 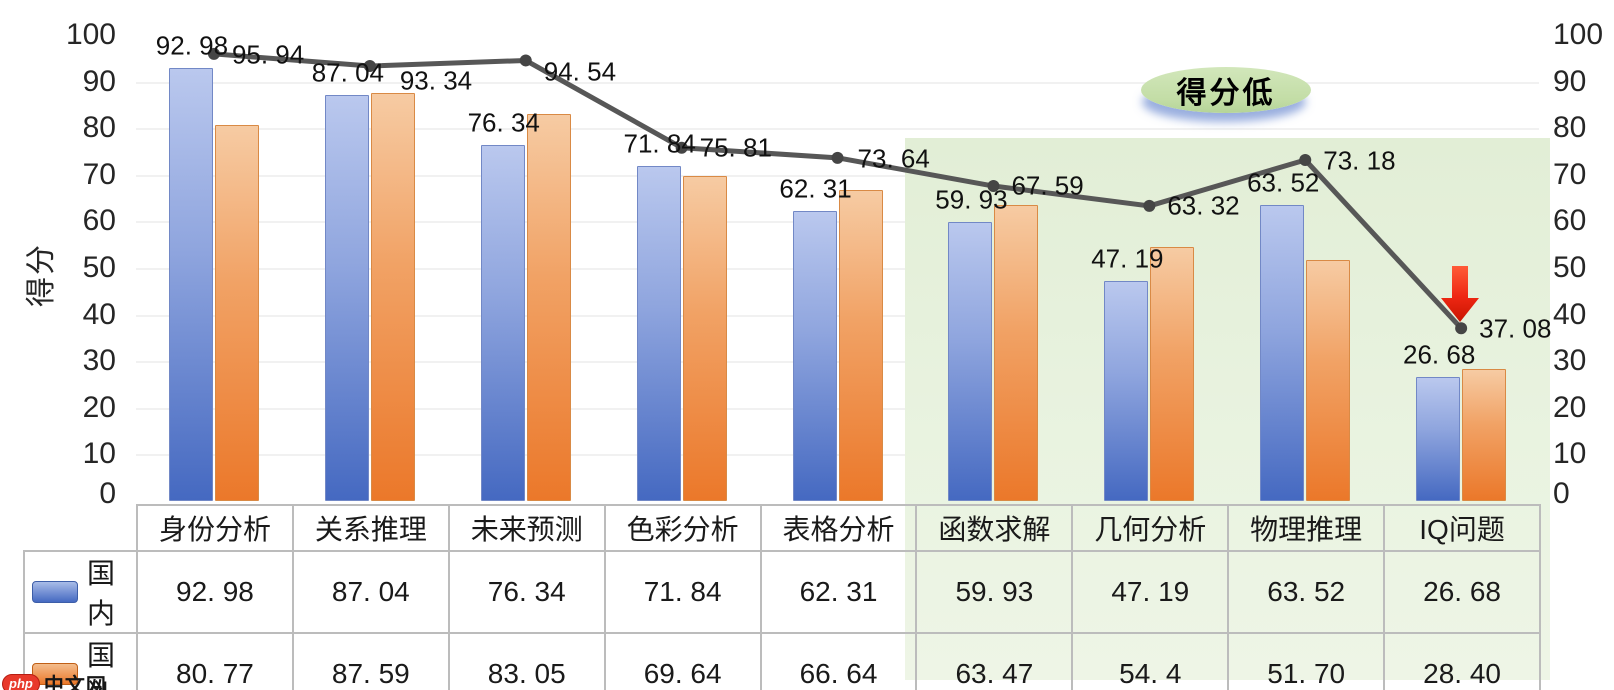 I want to click on y-tick-right-100: 100, so click(x=1578, y=34).